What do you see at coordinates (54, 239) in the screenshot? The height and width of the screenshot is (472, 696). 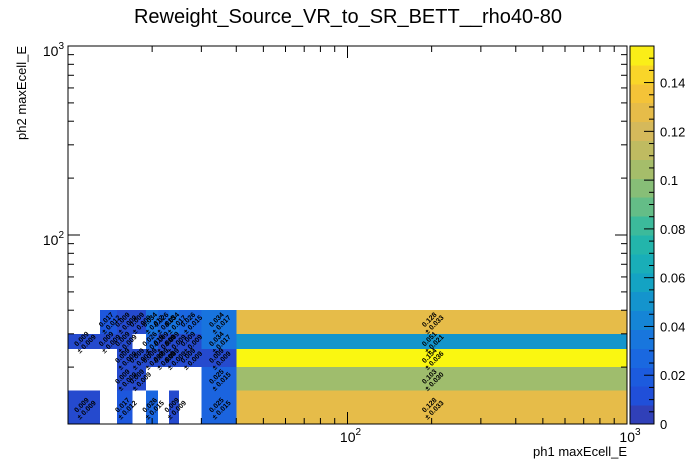 I see `y-tick-label: 10²` at bounding box center [54, 239].